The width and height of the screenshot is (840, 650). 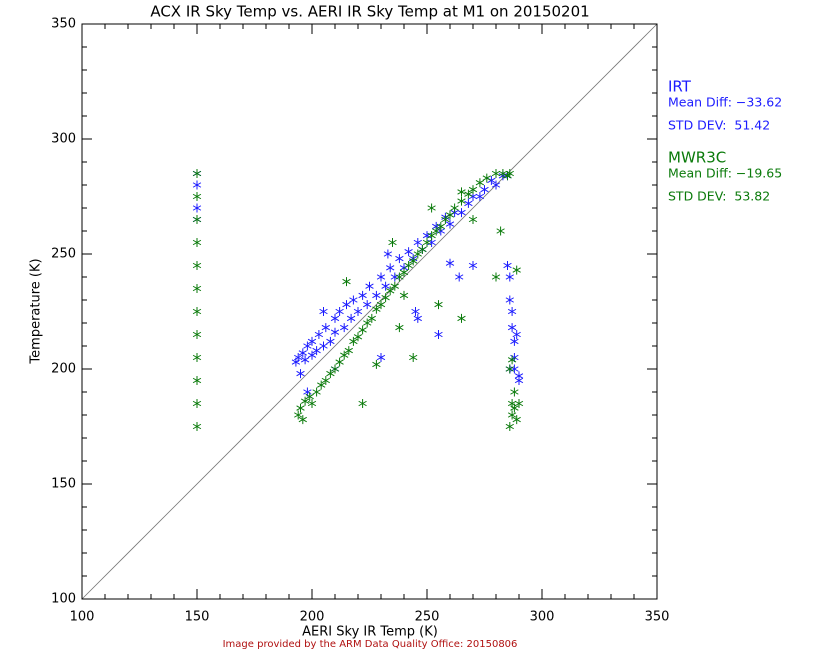 What do you see at coordinates (63, 24) in the screenshot?
I see `y-tick-label: 350` at bounding box center [63, 24].